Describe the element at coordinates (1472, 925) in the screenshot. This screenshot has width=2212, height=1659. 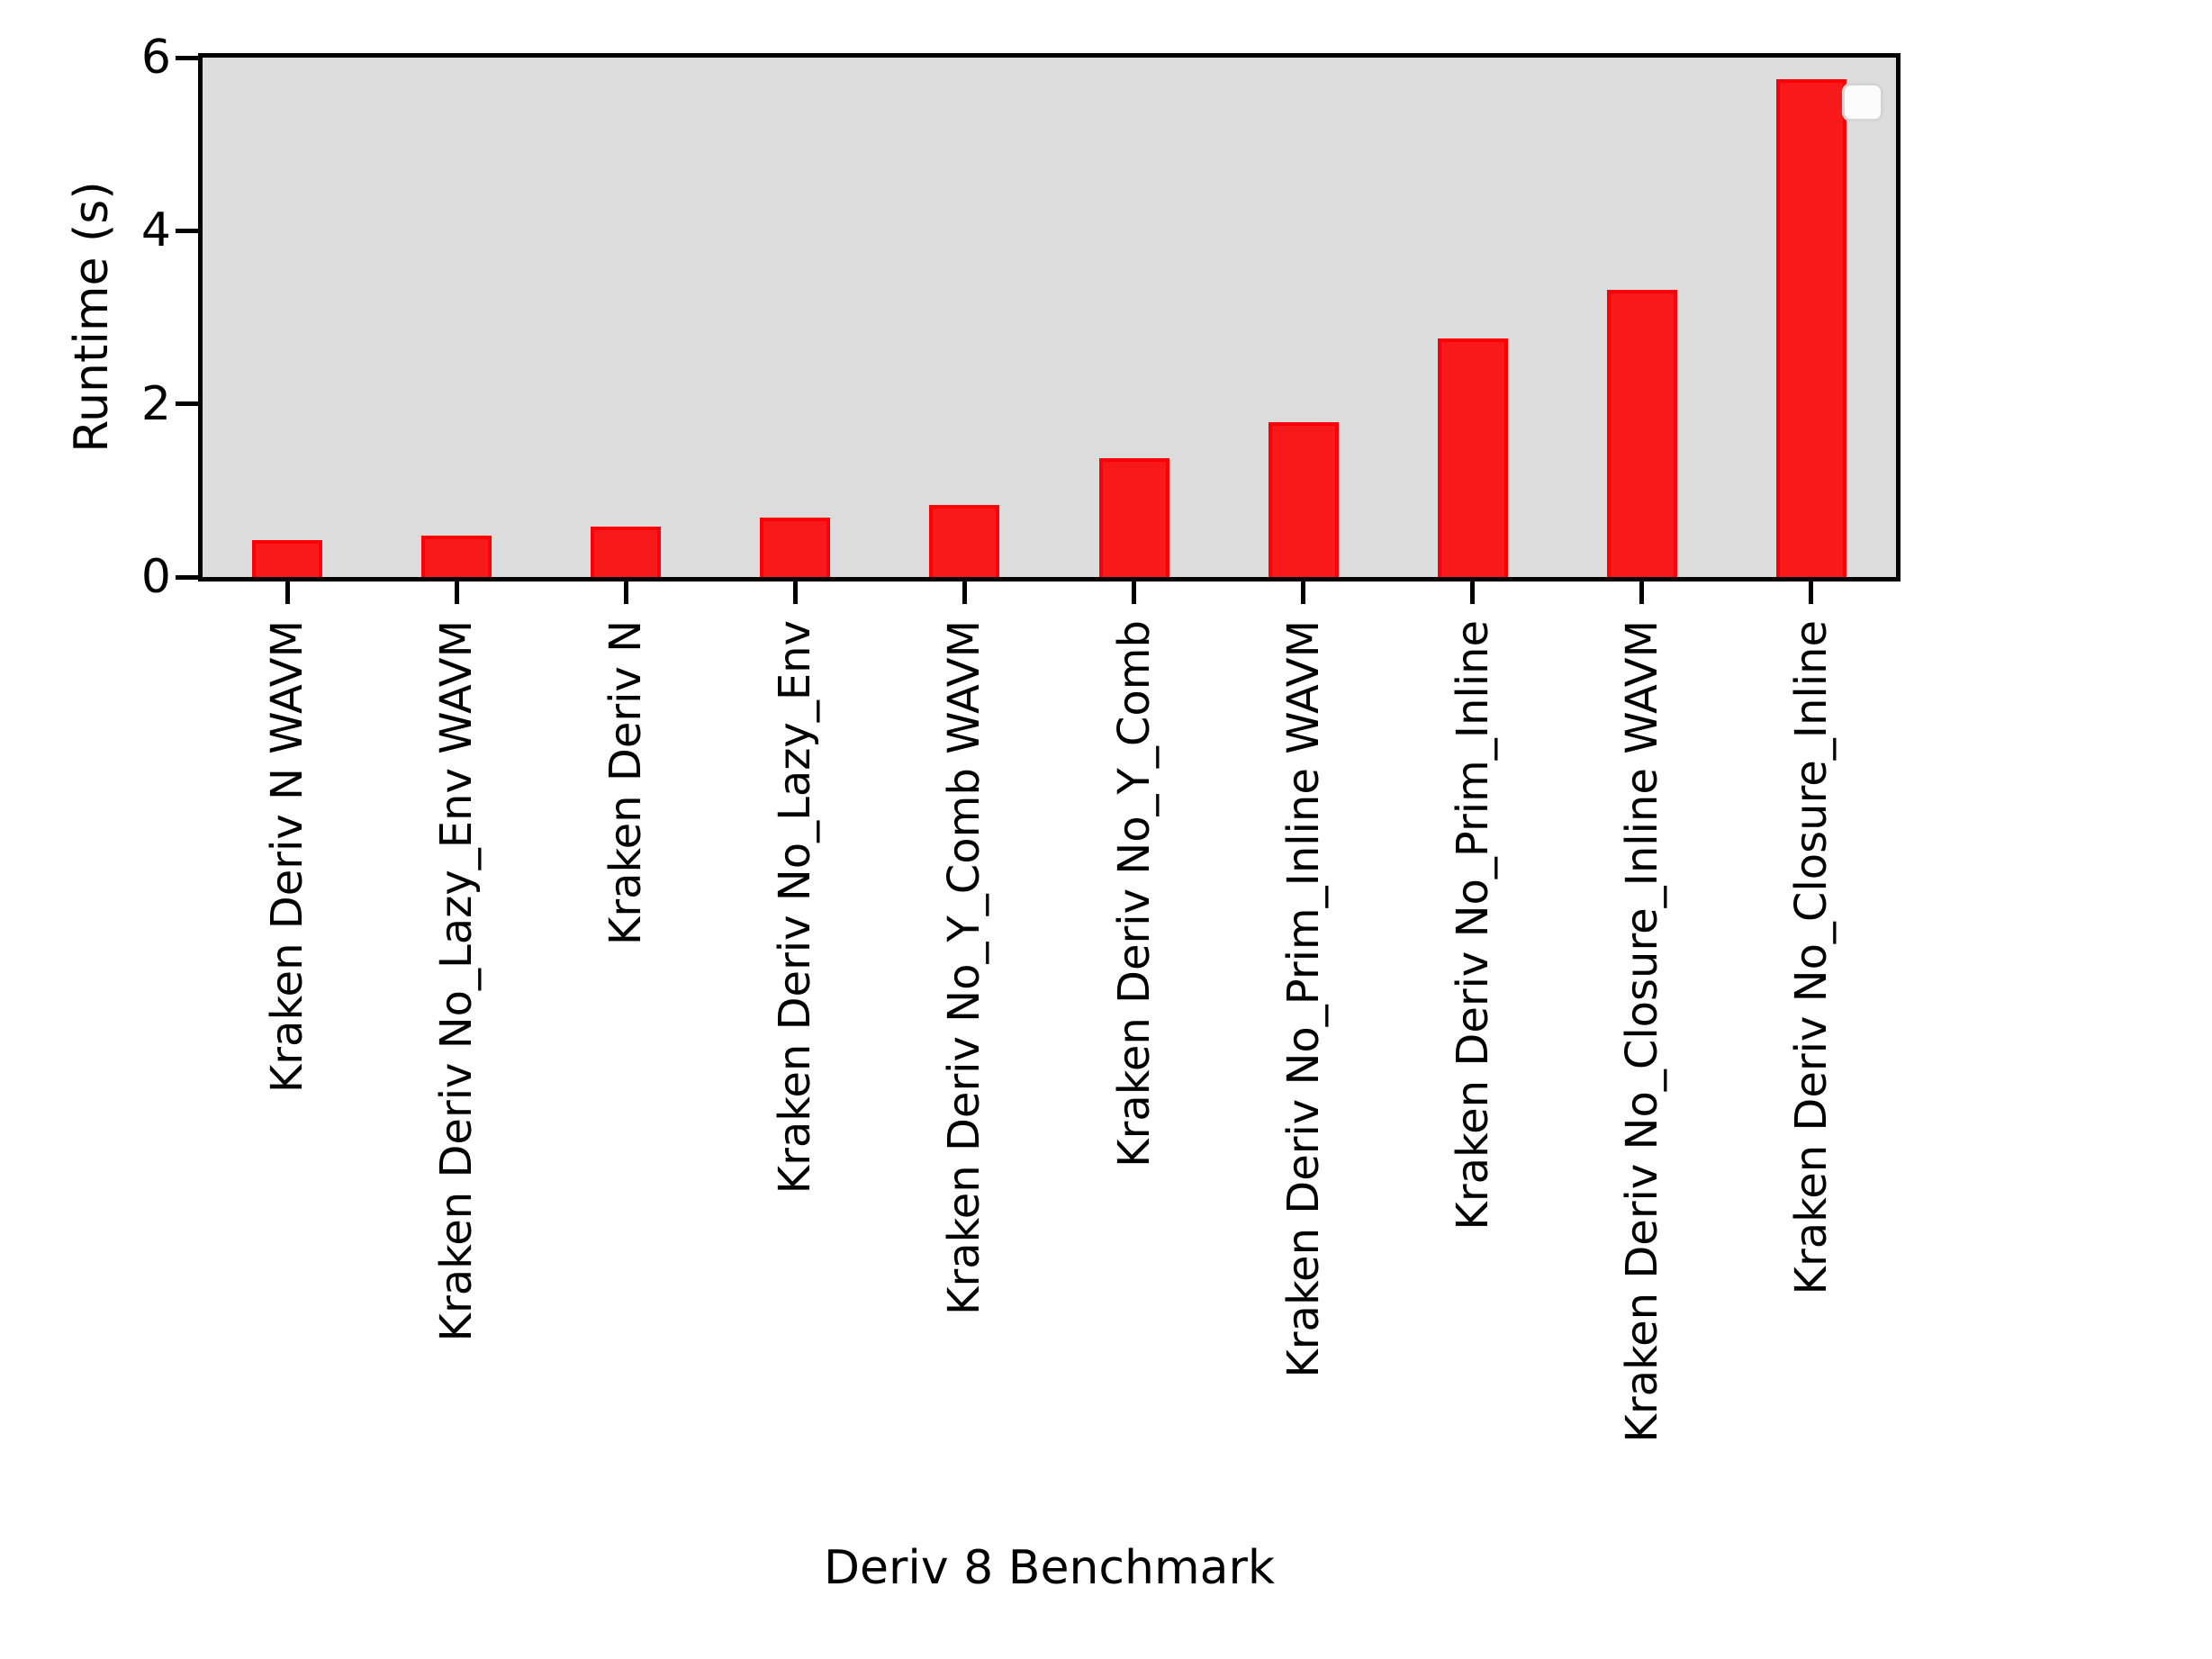
I see `x-tick-label: Kraken Deriv No_Prim_Inline` at that location.